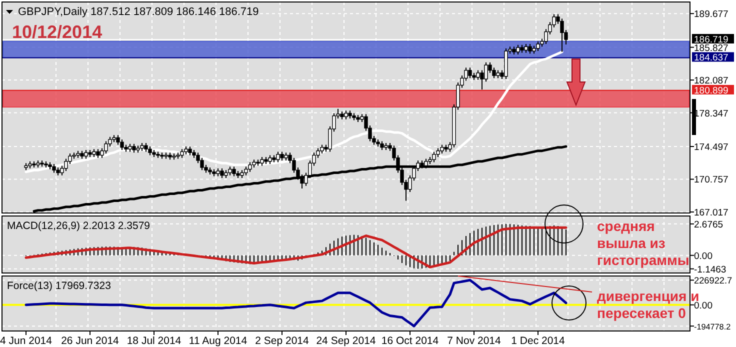  What do you see at coordinates (713, 281) in the screenshot?
I see `y-tick-label: 226922.7` at bounding box center [713, 281].